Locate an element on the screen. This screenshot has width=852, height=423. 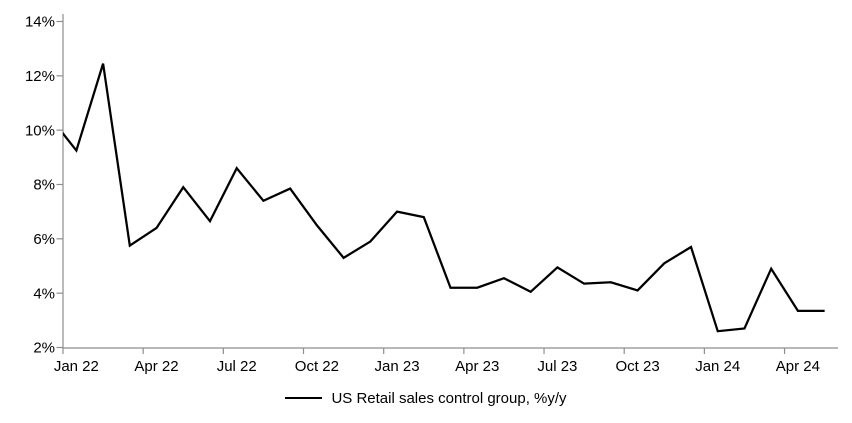
x-tick-label: Apr 23 is located at coordinates (477, 366).